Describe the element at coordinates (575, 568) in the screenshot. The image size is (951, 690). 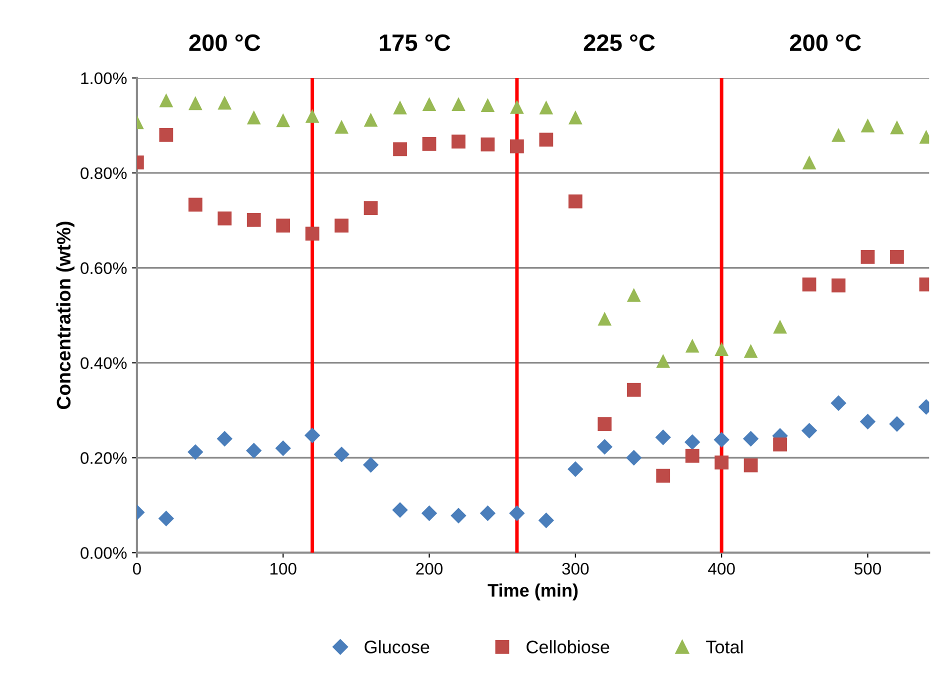
I see `x-tick-label: 300` at that location.